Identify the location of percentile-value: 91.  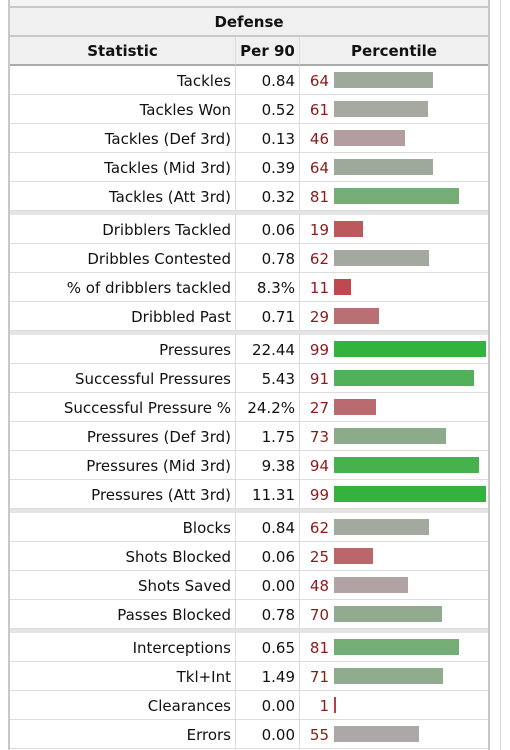
(314, 378).